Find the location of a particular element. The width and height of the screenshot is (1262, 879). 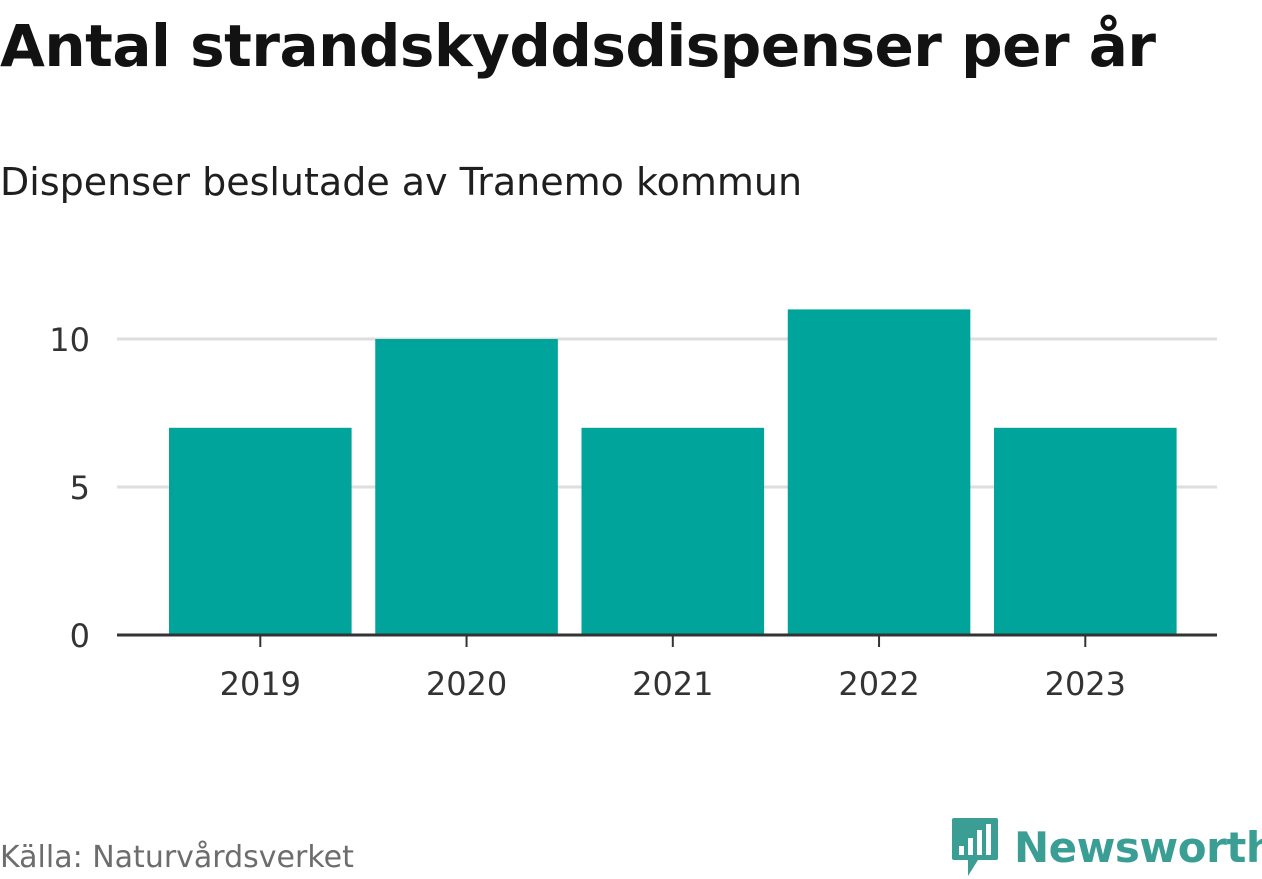

x-tick-label: 2022 is located at coordinates (878, 684).